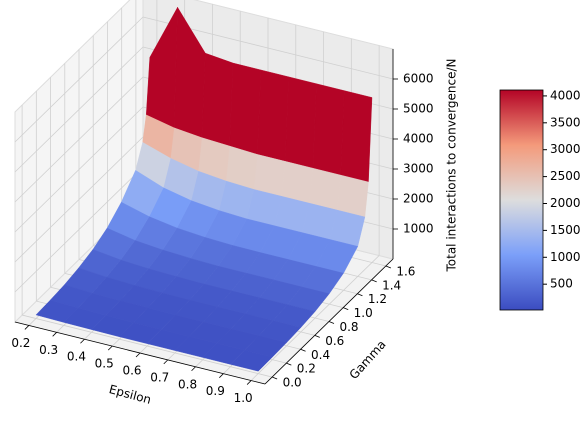 This screenshot has height=424, width=581. Describe the element at coordinates (405, 271) in the screenshot. I see `y-tick-label: 1.6` at that location.